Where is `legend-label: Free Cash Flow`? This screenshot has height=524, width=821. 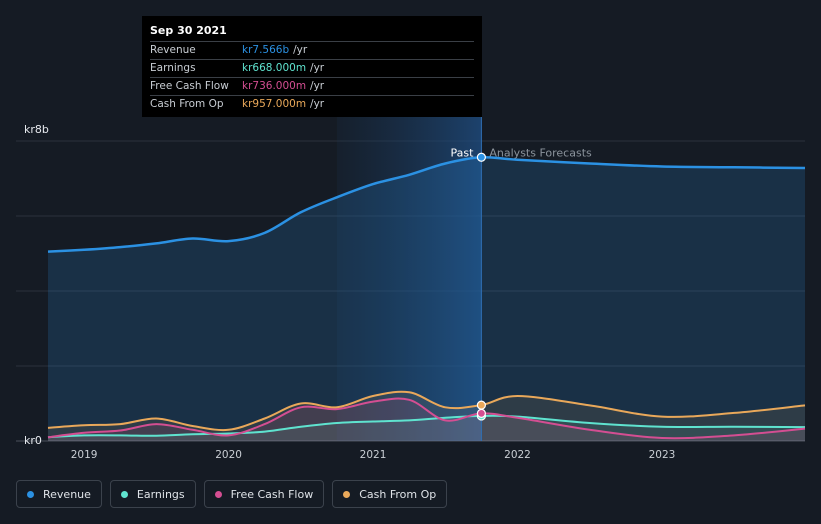 legend-label: Free Cash Flow is located at coordinates (272, 494).